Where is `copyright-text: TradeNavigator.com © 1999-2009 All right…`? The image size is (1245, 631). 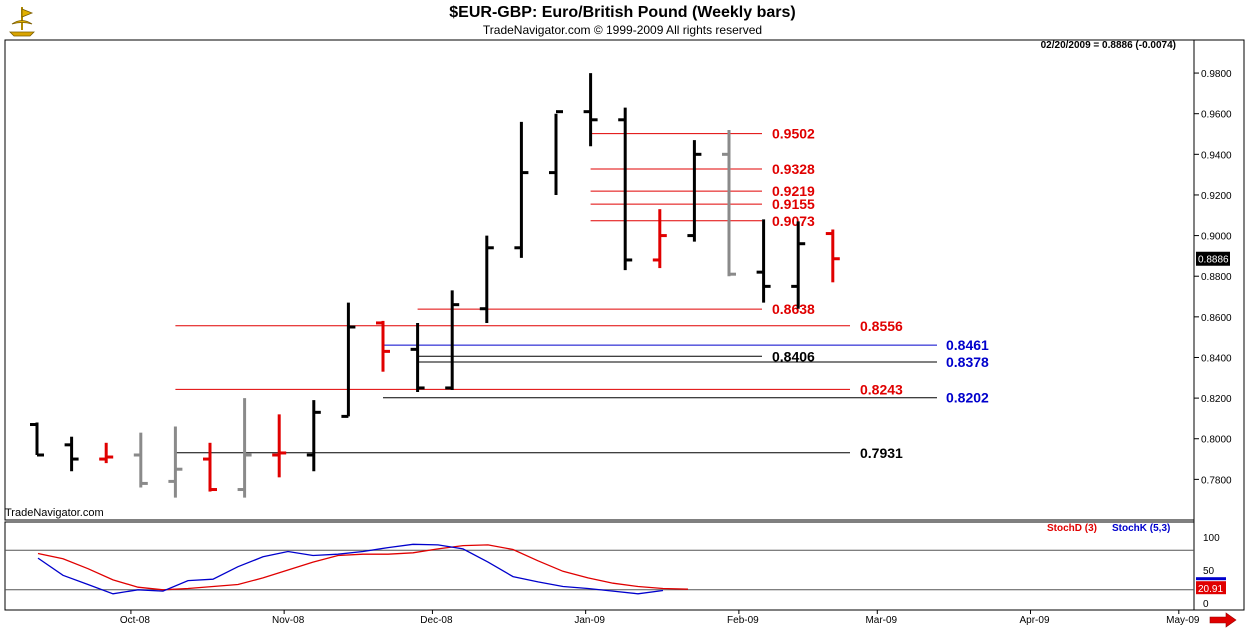 copyright-text: TradeNavigator.com © 1999-2009 All right… is located at coordinates (622, 30).